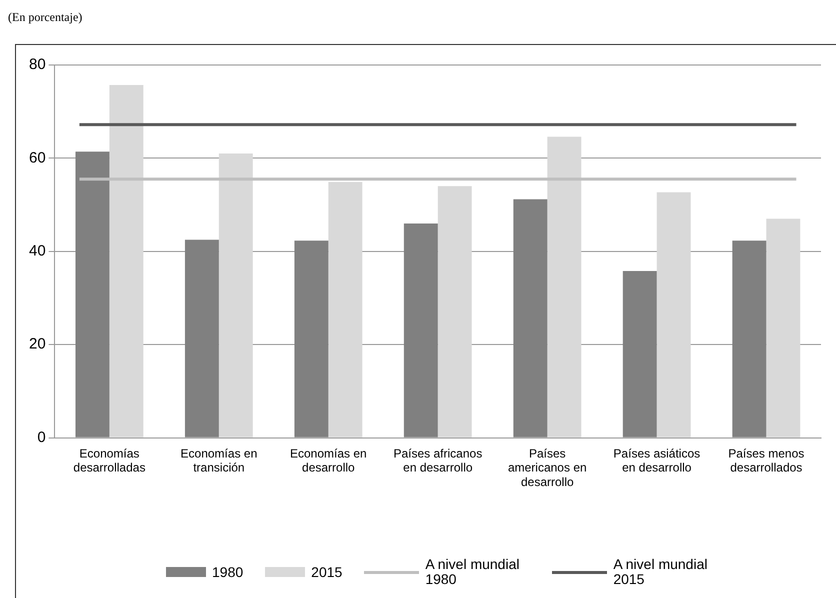 The width and height of the screenshot is (836, 598). What do you see at coordinates (472, 572) in the screenshot?
I see `legend-label: A nivel mundial 1980` at bounding box center [472, 572].